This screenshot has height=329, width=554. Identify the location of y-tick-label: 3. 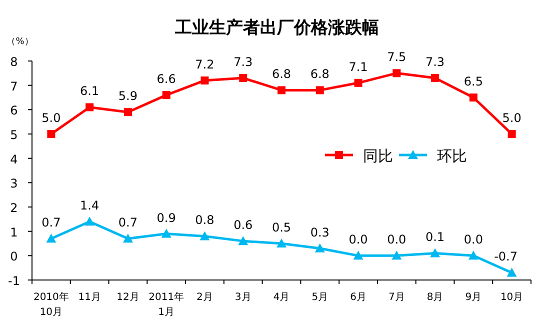
(14, 183).